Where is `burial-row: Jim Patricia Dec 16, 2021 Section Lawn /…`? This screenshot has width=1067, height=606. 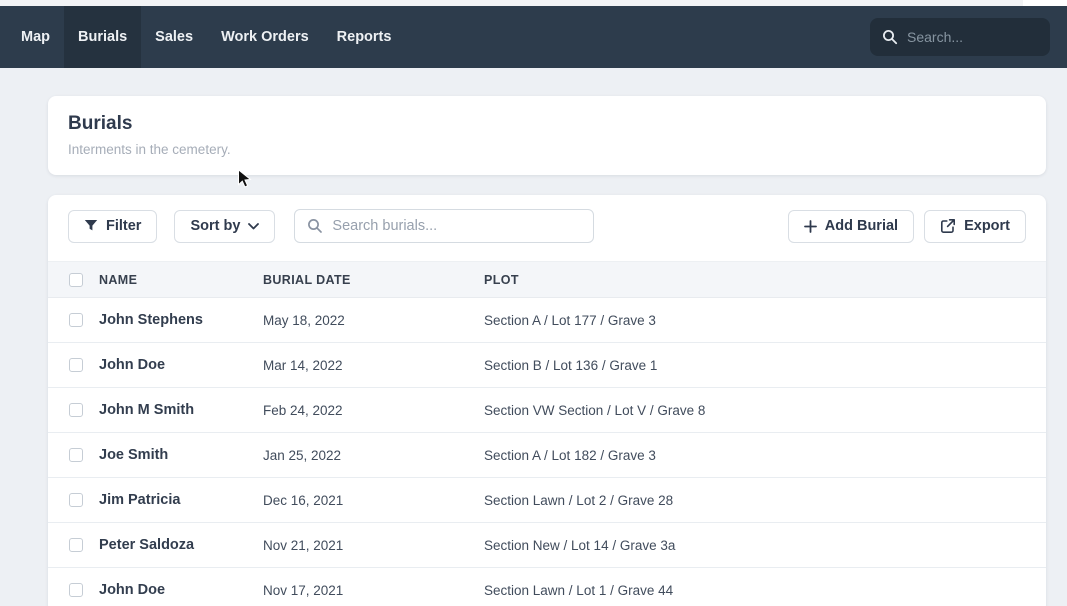 burial-row: Jim Patricia Dec 16, 2021 Section Lawn /… is located at coordinates (547, 500).